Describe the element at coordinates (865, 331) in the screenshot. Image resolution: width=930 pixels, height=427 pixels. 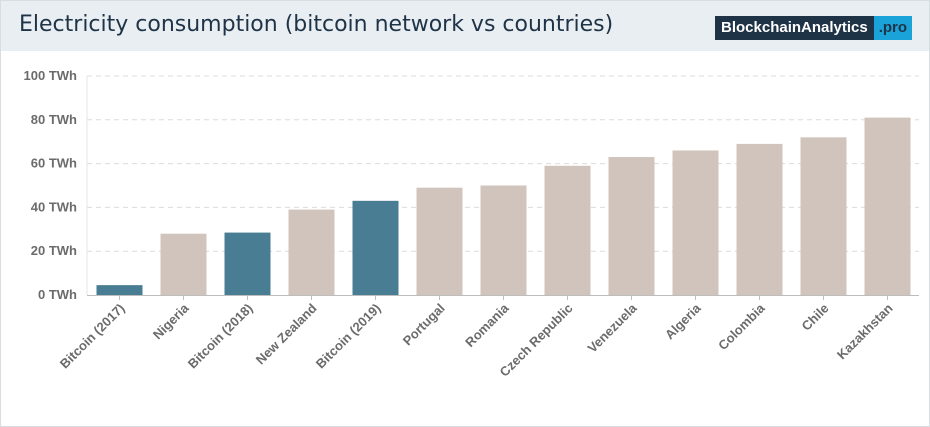
I see `x-tick-label: Kazakhstan` at that location.